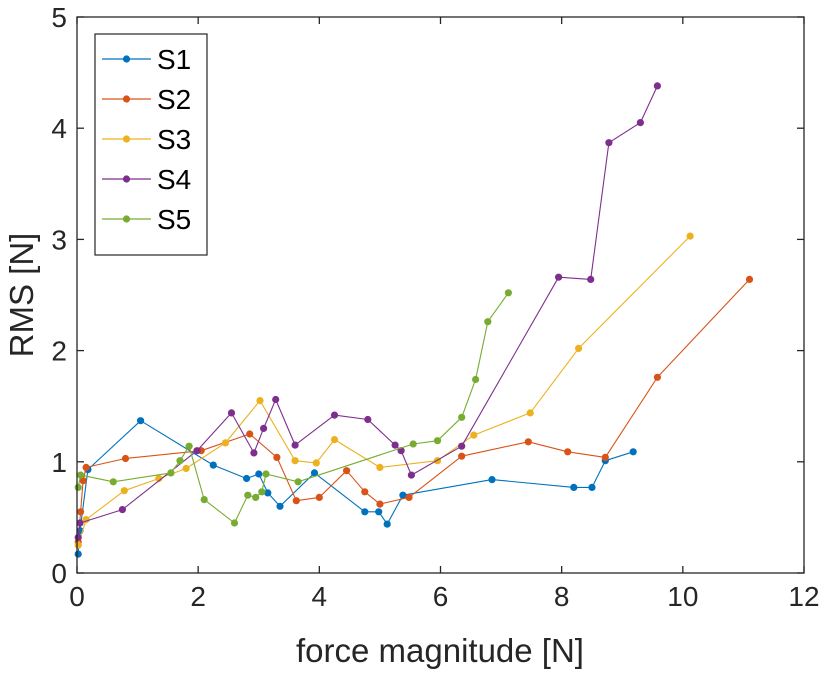 The width and height of the screenshot is (830, 674). I want to click on y-tick-label: 4, so click(59, 128).